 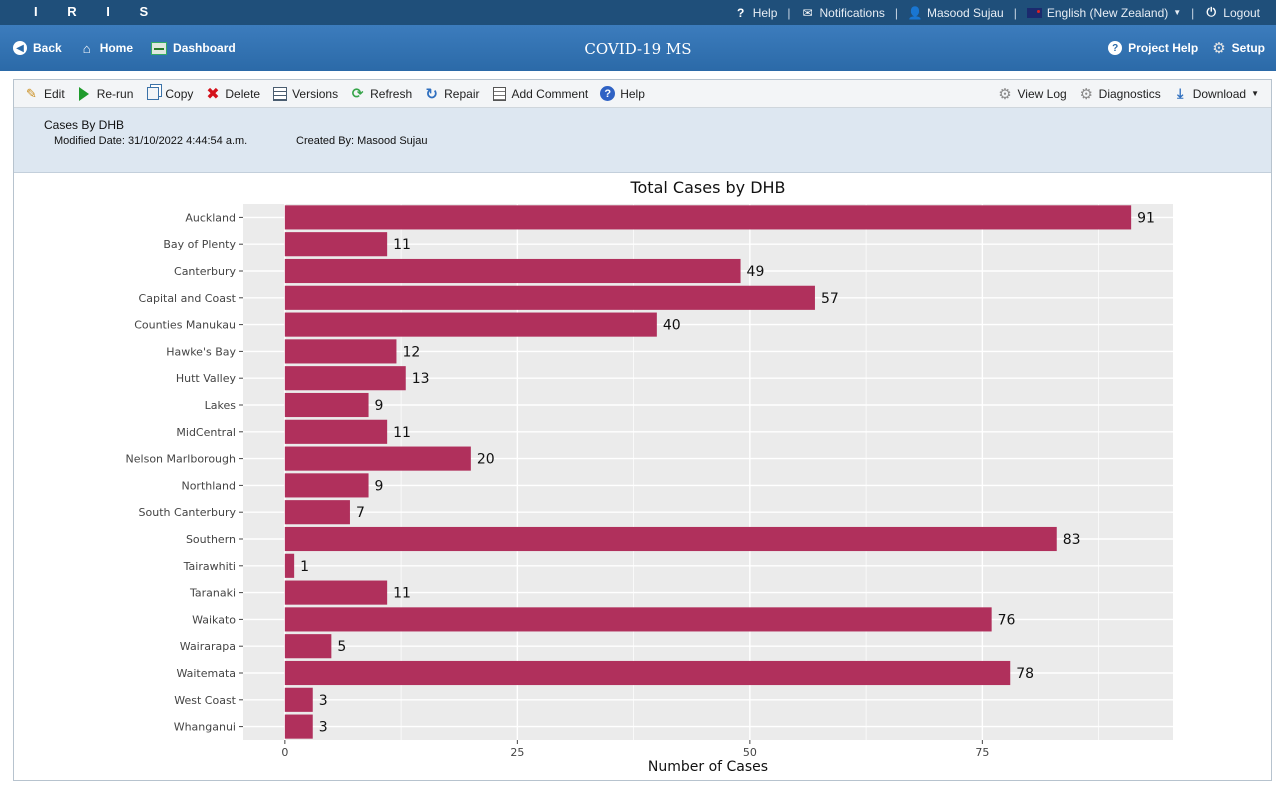 I want to click on diagnostics-button: ⚙ Diagnostics, so click(x=1120, y=94).